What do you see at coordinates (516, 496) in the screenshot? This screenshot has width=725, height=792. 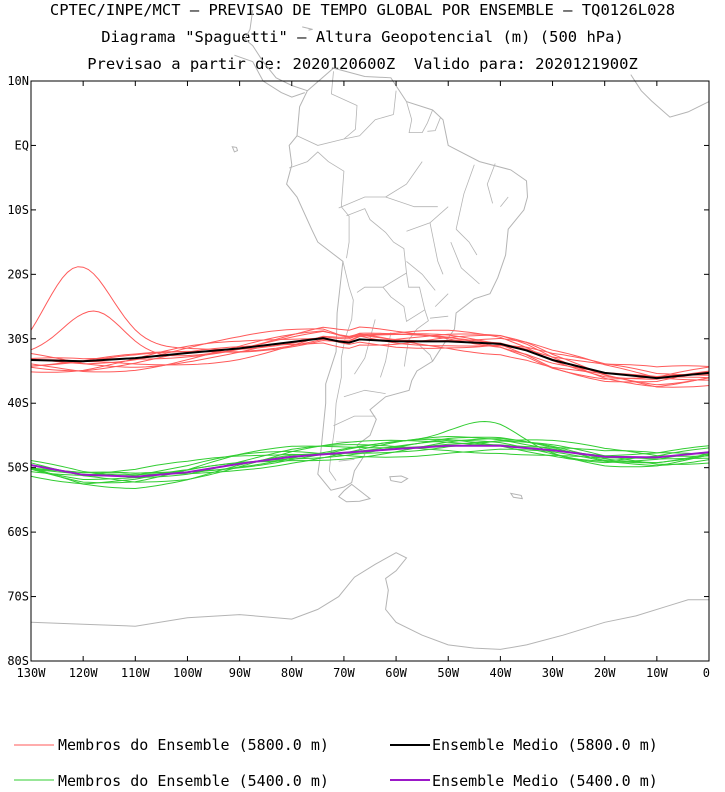 I see `coast-south-georgia` at bounding box center [516, 496].